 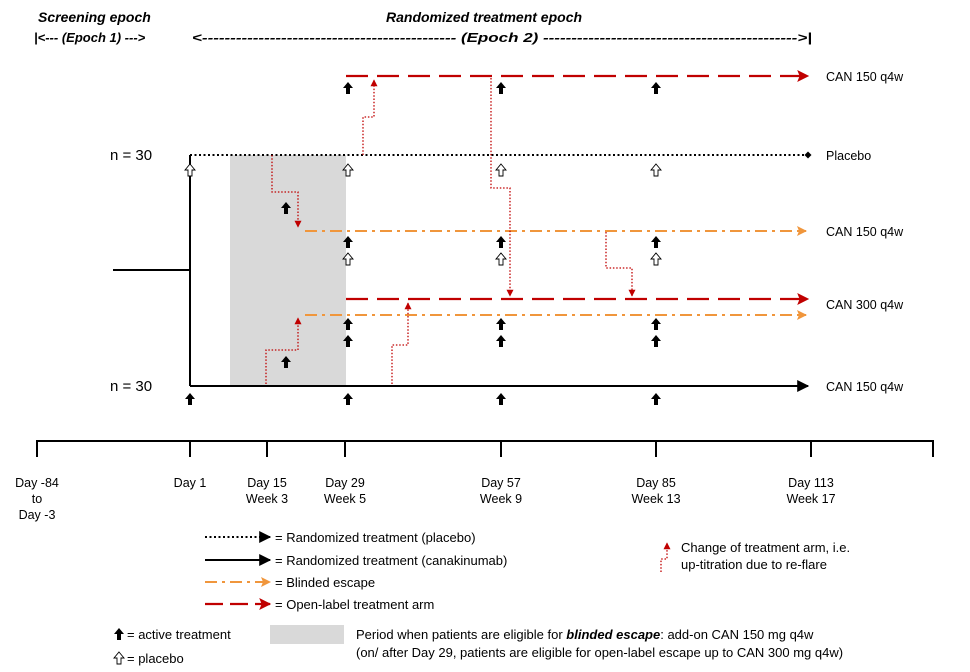 What do you see at coordinates (865, 305) in the screenshot?
I see `arm-label-can300: CAN 300 q4w` at bounding box center [865, 305].